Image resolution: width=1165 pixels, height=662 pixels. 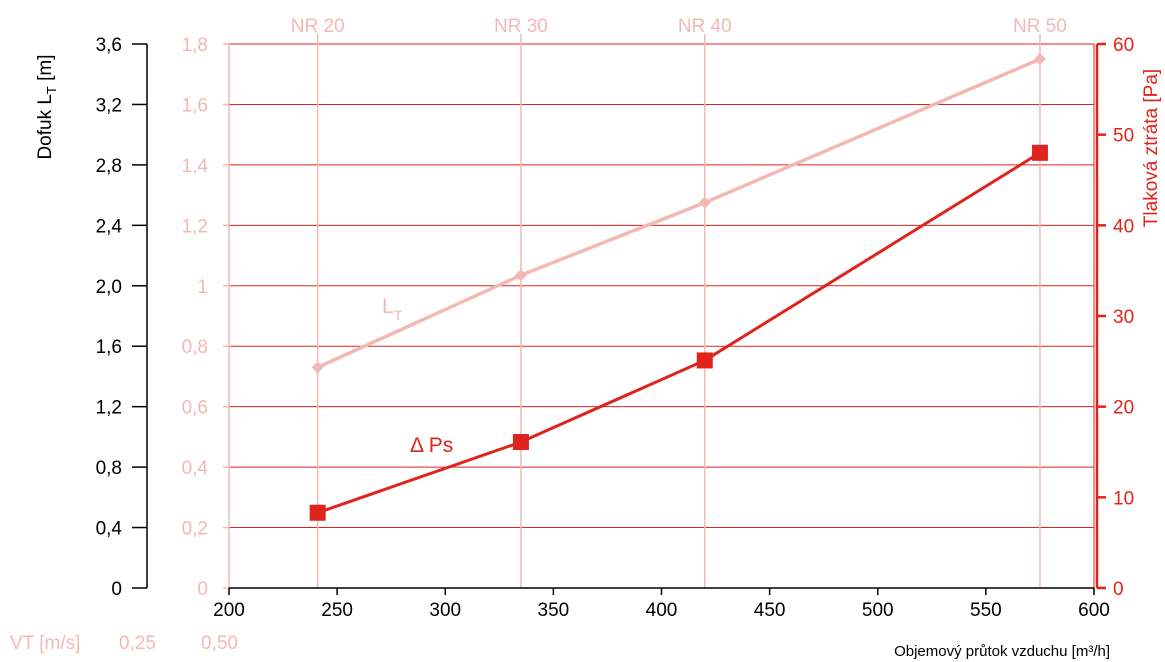 What do you see at coordinates (109, 287) in the screenshot?
I see `y-left-outer-tick-label: 2,0` at bounding box center [109, 287].